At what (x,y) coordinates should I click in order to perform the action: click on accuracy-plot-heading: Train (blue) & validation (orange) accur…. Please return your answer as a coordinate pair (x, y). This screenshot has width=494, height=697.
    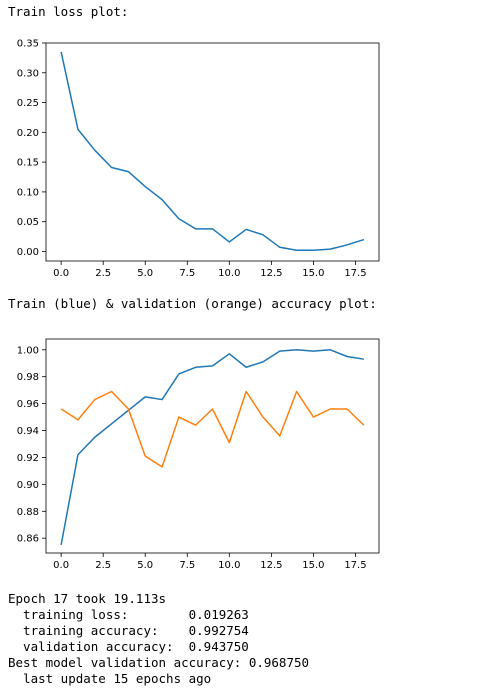
    Looking at the image, I should click on (192, 303).